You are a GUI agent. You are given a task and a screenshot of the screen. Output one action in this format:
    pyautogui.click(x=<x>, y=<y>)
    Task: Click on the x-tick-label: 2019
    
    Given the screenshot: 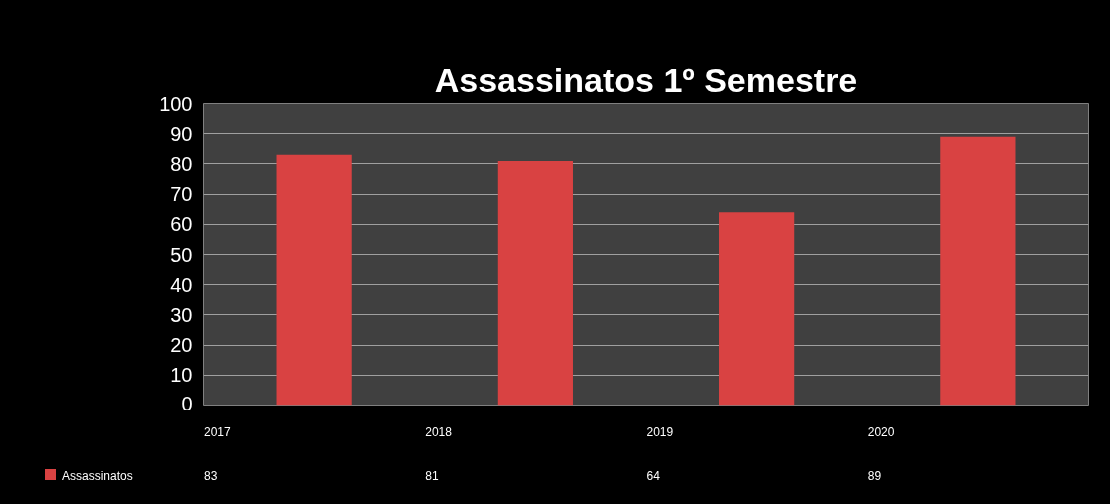 What is the action you would take?
    pyautogui.click(x=660, y=432)
    